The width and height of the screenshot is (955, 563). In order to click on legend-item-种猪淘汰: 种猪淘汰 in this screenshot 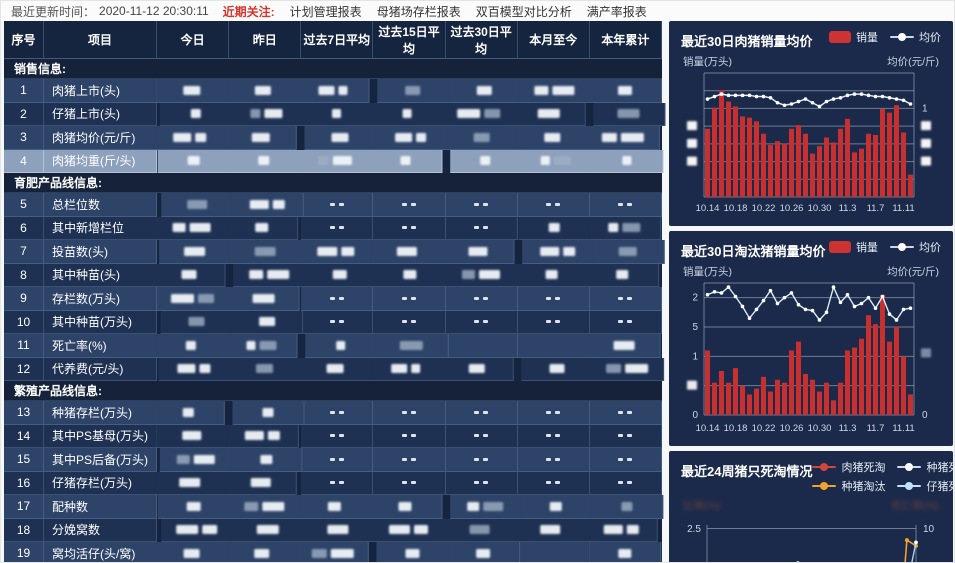, I will do `click(848, 486)`.